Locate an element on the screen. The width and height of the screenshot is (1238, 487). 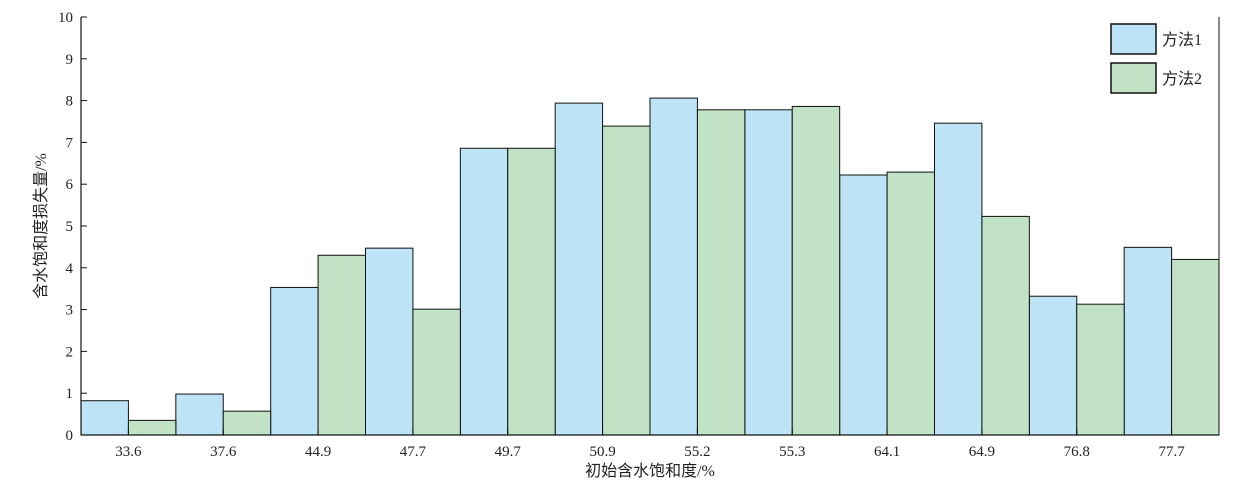
y-tick-label: 1 is located at coordinates (70, 394).